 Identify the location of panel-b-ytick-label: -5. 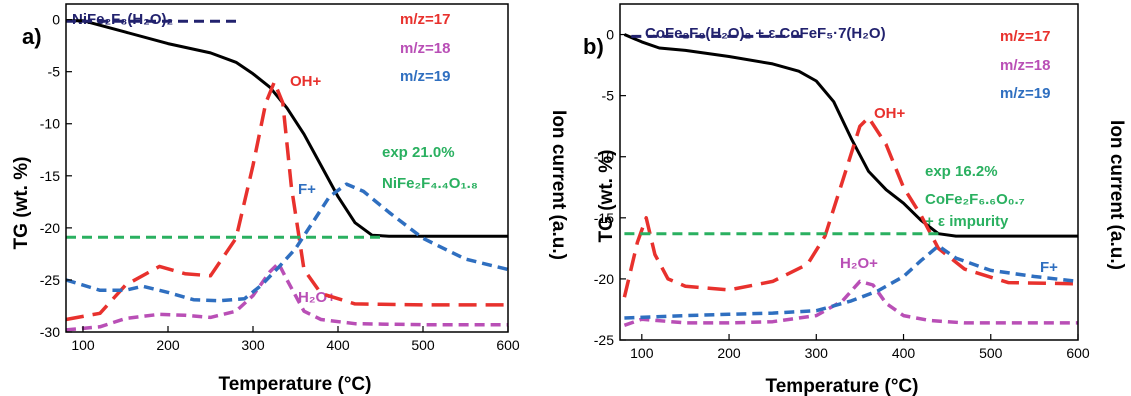
(608, 96).